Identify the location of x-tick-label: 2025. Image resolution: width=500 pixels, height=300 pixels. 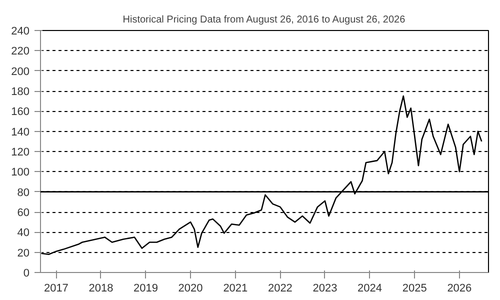
(414, 288).